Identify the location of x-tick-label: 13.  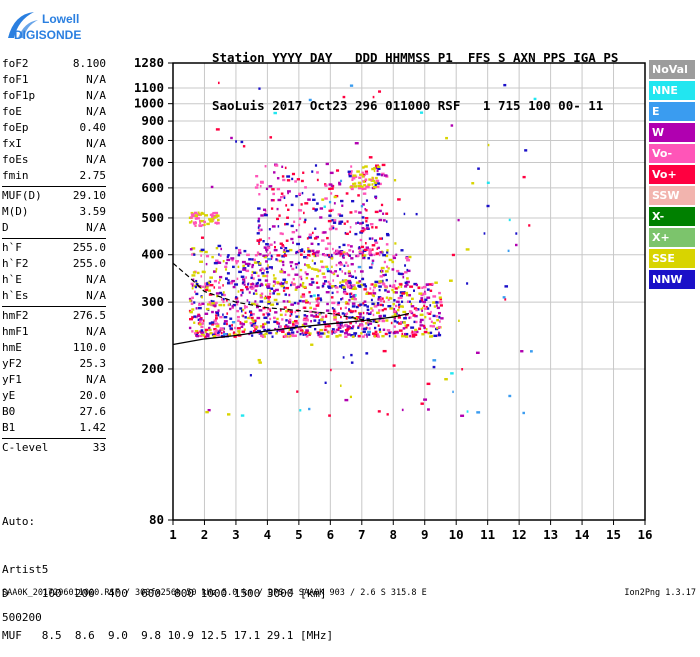
(550, 534).